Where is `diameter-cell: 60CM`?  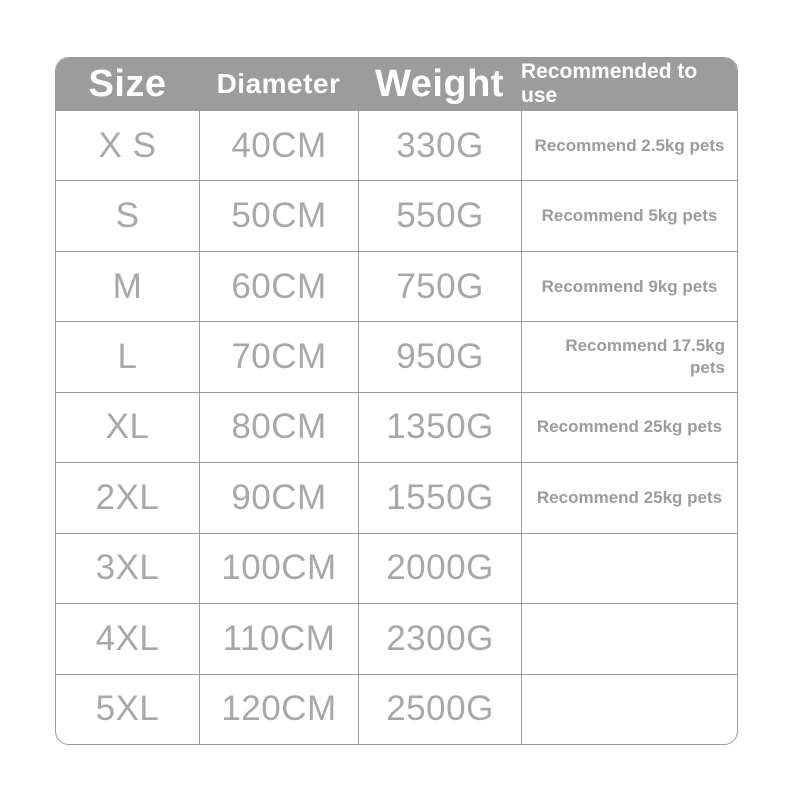 diameter-cell: 60CM is located at coordinates (278, 286).